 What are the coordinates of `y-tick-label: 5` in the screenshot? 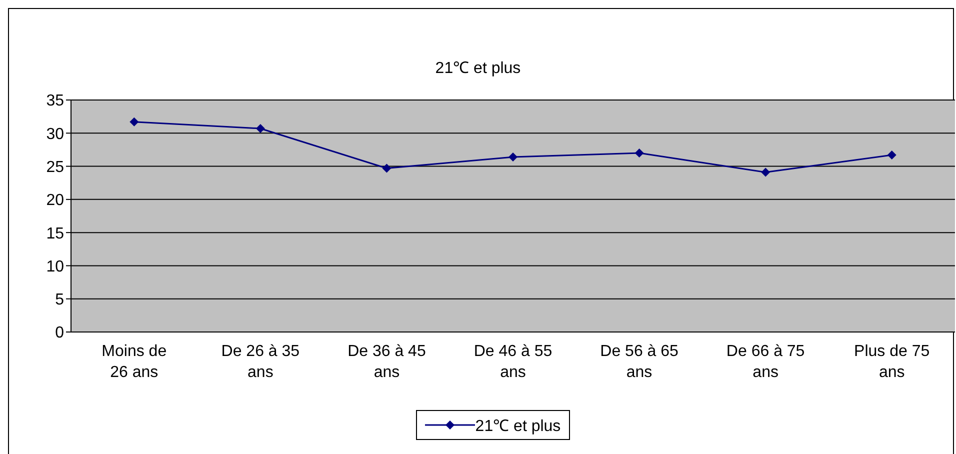 It's located at (59, 300).